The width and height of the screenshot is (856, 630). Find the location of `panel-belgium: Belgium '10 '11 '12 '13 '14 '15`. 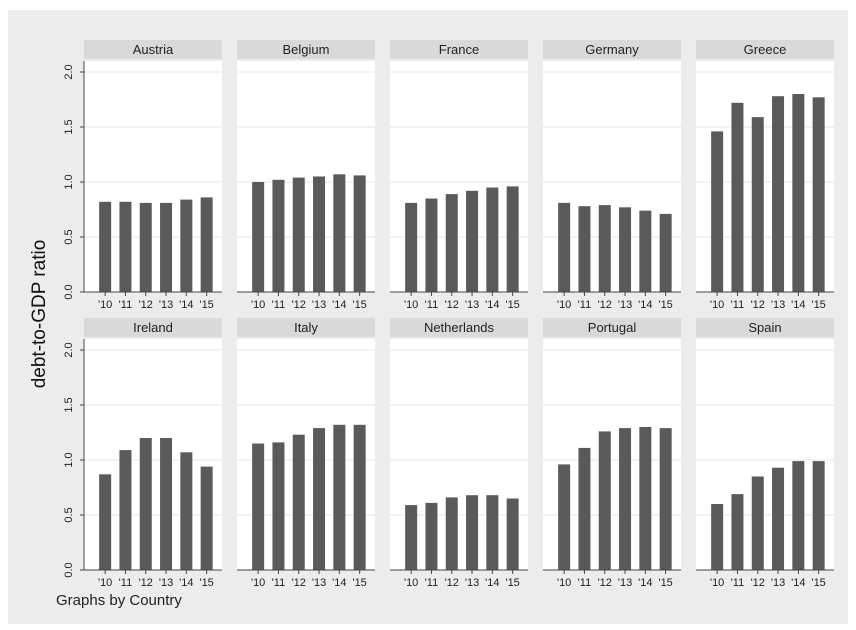

panel-belgium: Belgium '10 '11 '12 '13 '14 '15 is located at coordinates (306, 175).